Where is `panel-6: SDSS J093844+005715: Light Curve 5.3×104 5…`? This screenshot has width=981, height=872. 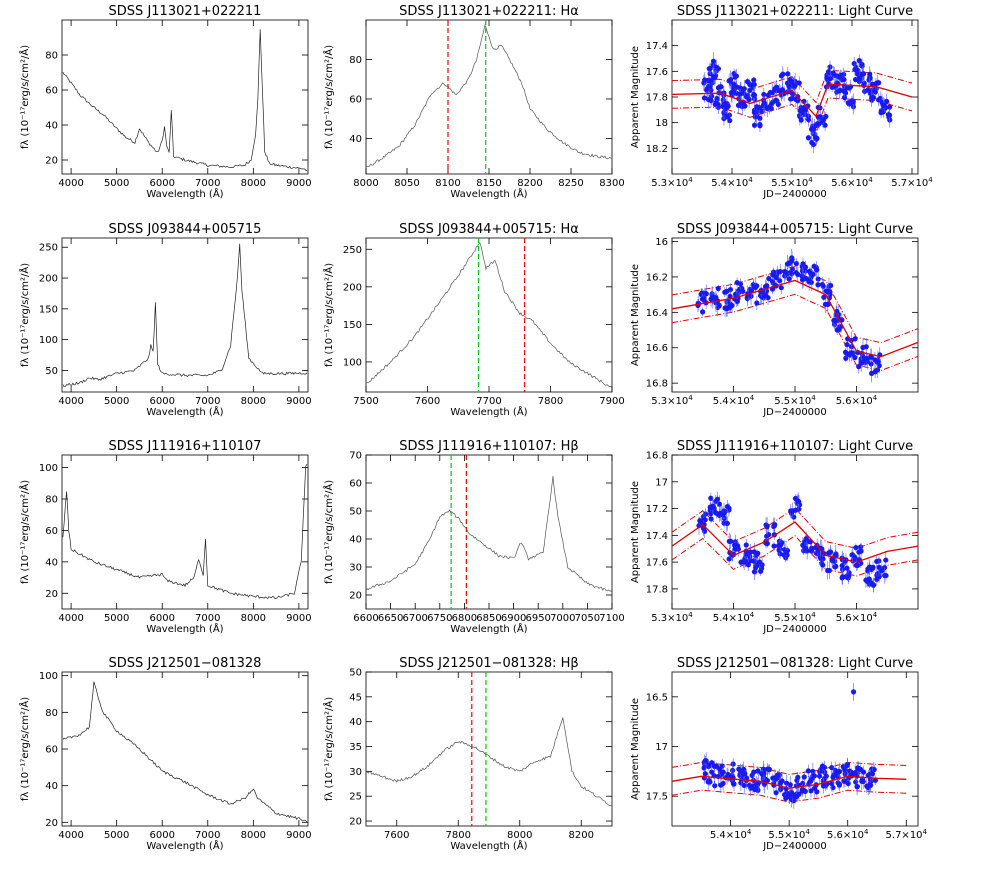 panel-6: SDSS J093844+005715: Light Curve 5.3×104 5… is located at coordinates (774, 320).